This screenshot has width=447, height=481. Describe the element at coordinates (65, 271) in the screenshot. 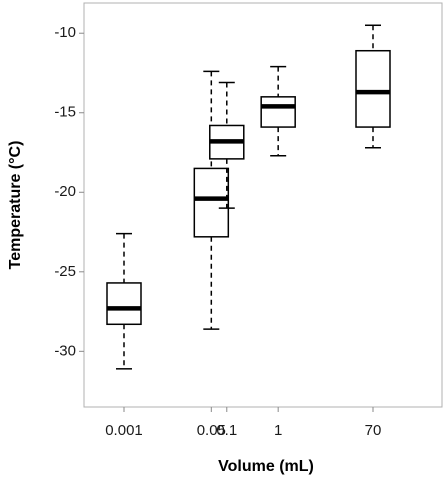

I see `y-tick-label: -25` at that location.